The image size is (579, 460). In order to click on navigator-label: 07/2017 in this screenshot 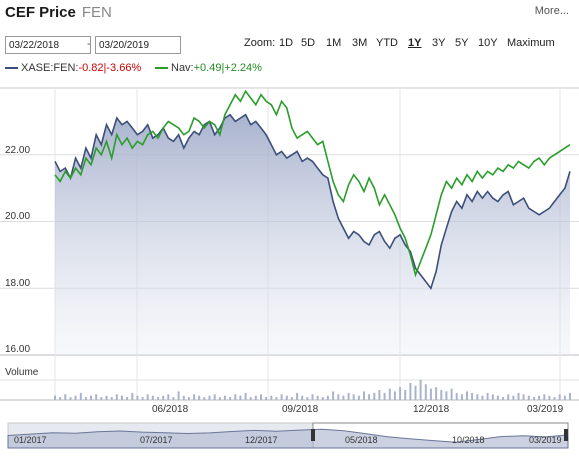, I will do `click(156, 440)`.